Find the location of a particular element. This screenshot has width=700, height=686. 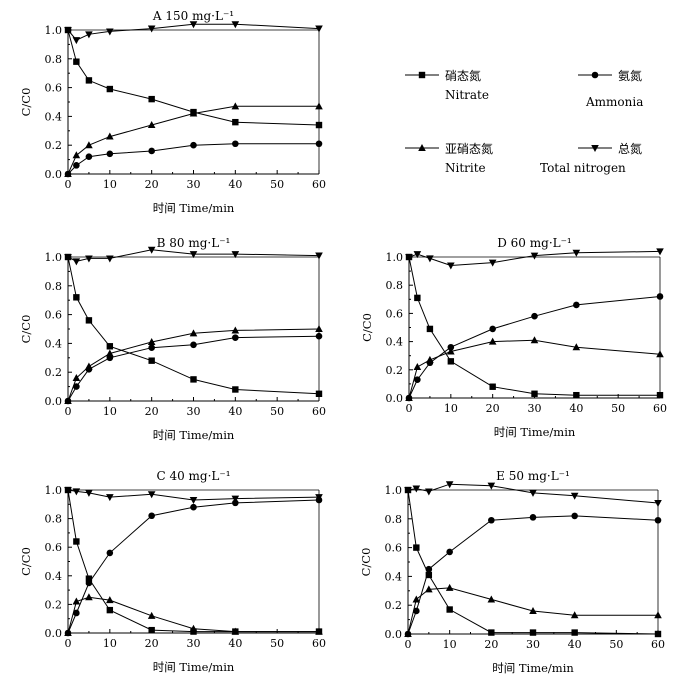

x-axis-label: 时间 Time/min is located at coordinates (535, 432).